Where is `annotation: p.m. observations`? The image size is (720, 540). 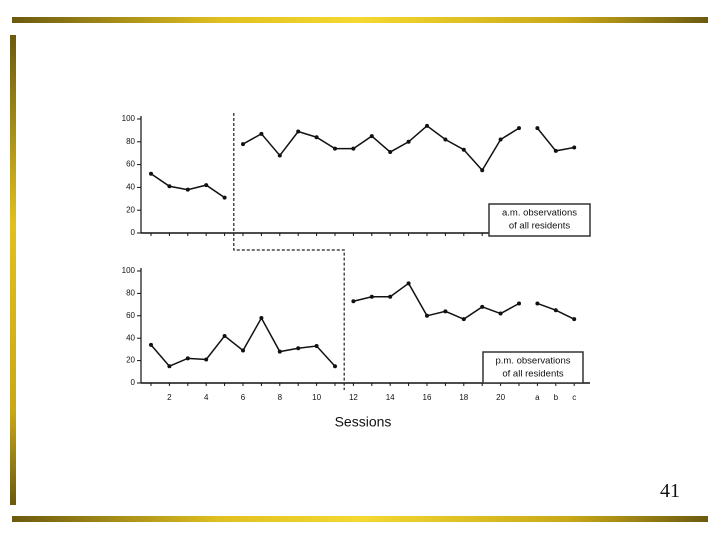 annotation: p.m. observations is located at coordinates (533, 361).